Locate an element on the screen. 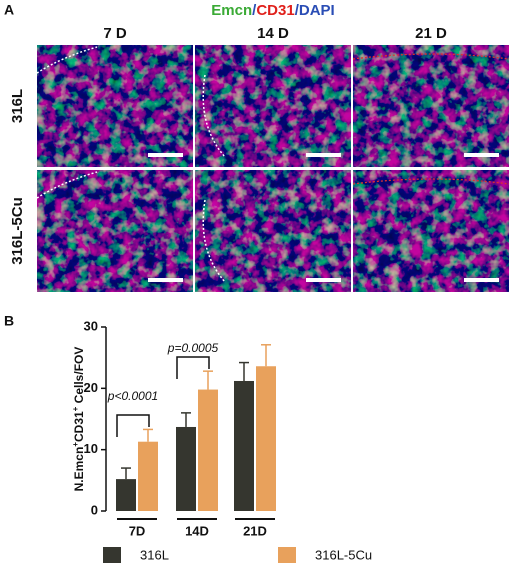 The width and height of the screenshot is (510, 565). y-axis-label: N.Emcn+CD31+ Cells/FOV is located at coordinates (79, 419).